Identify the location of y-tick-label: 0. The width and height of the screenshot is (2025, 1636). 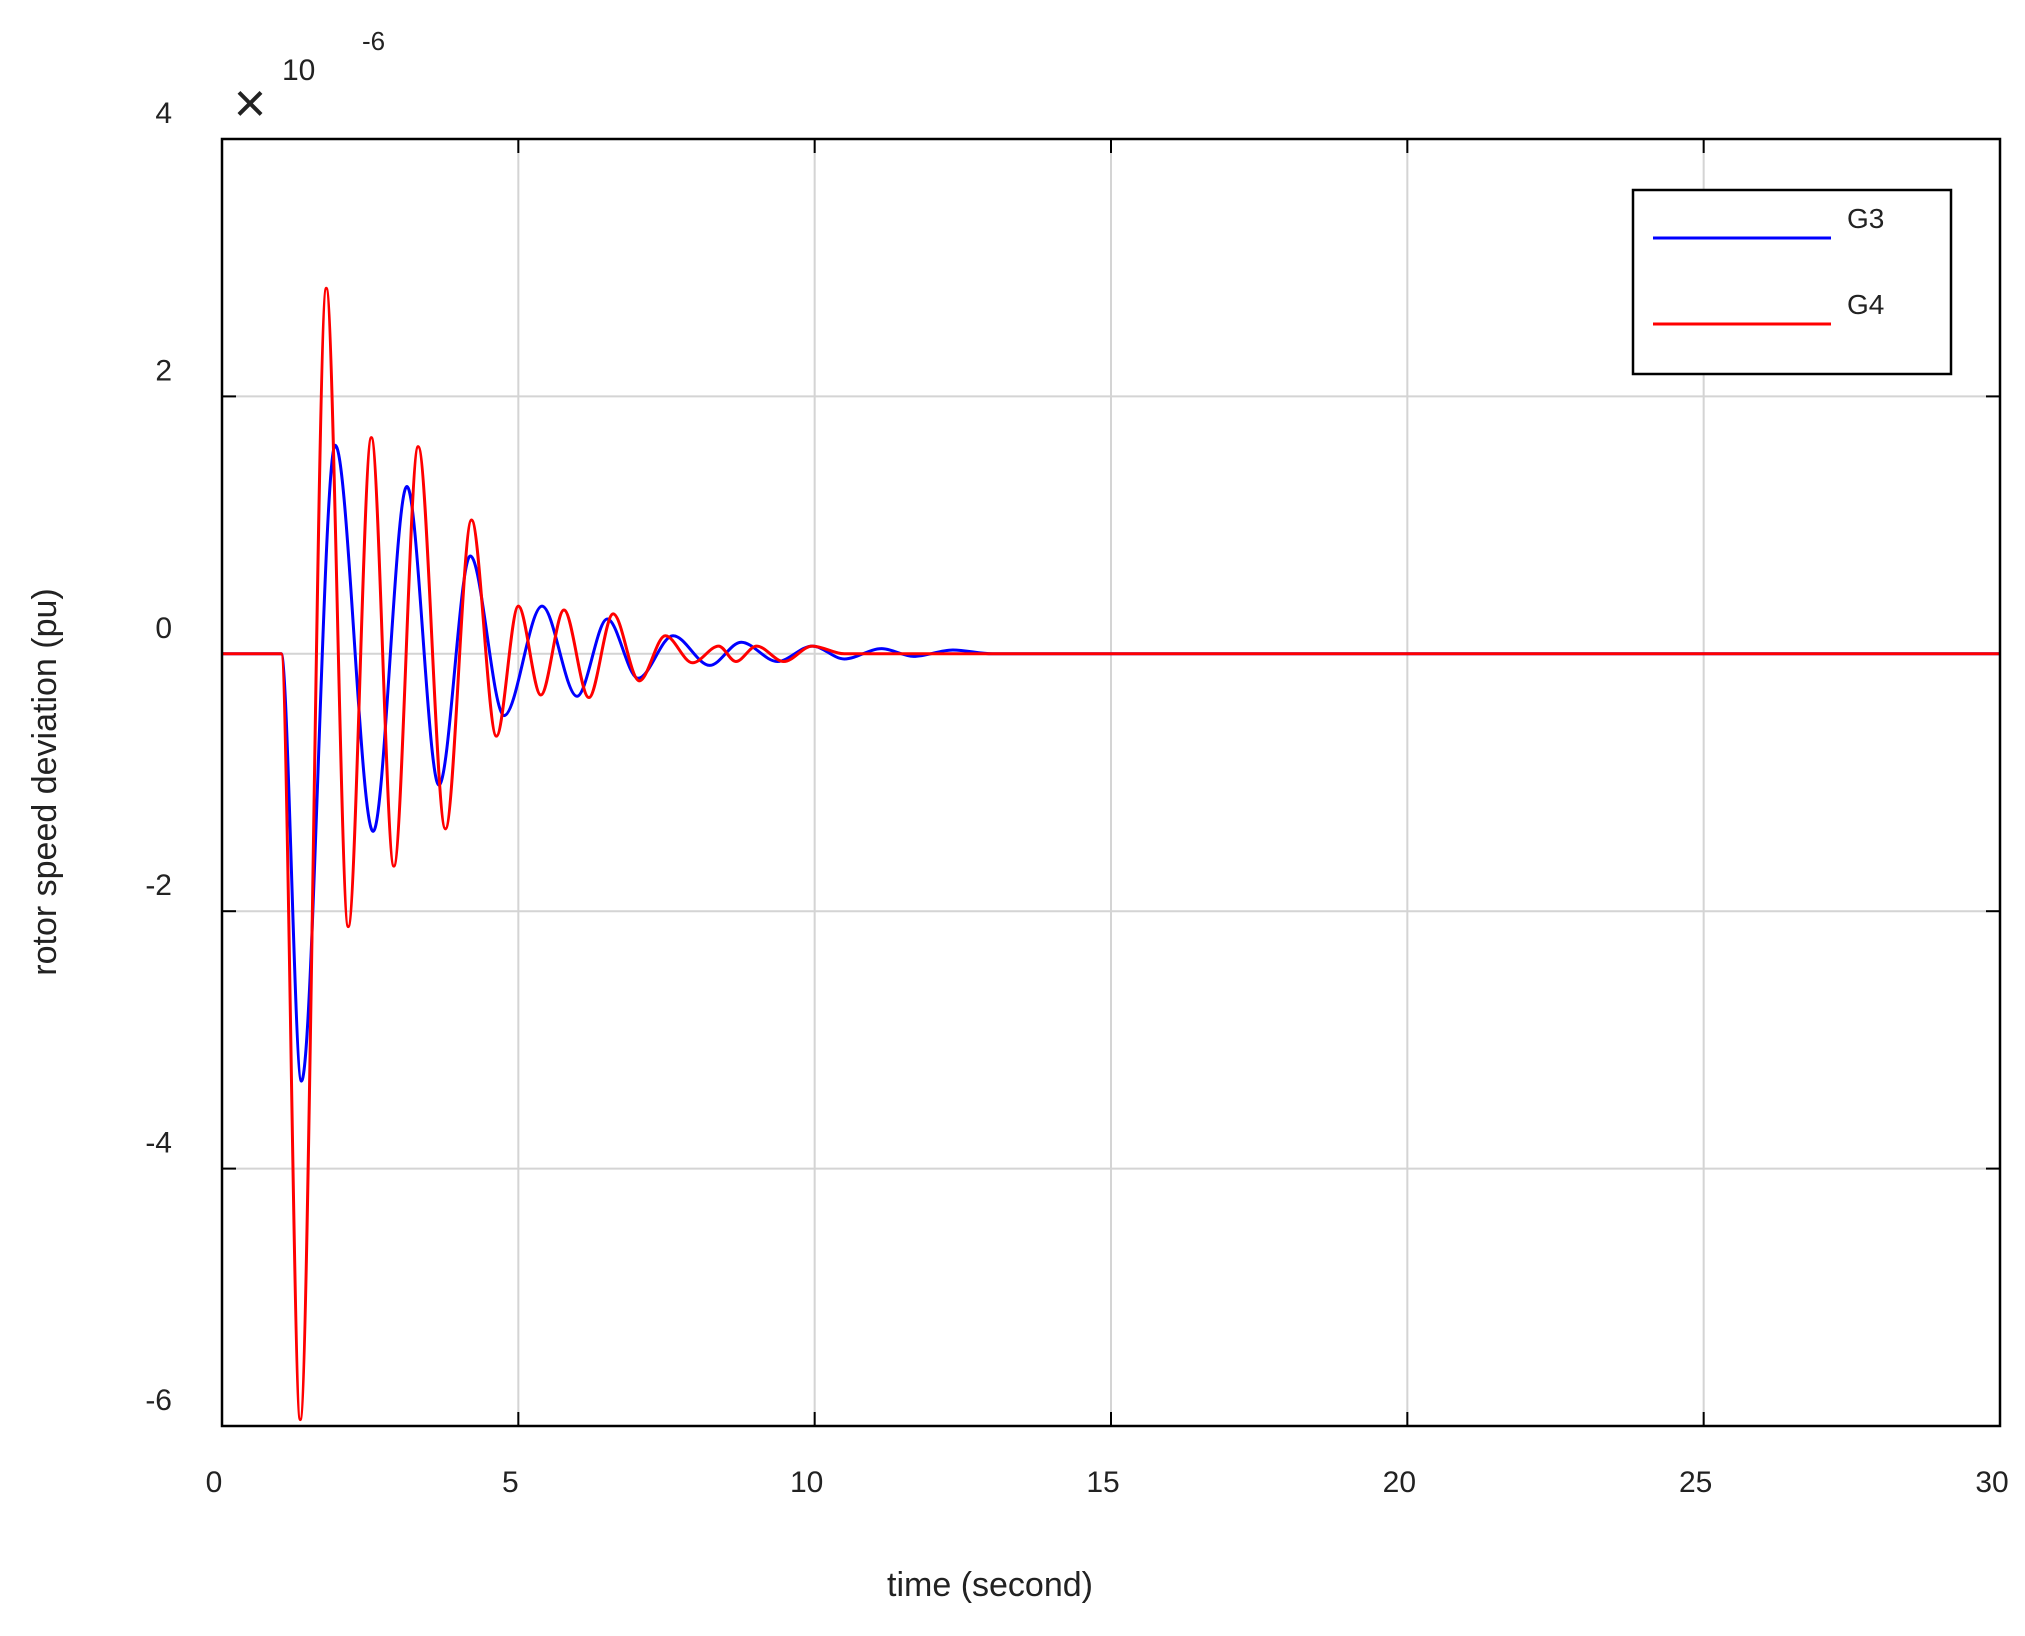
(163, 628).